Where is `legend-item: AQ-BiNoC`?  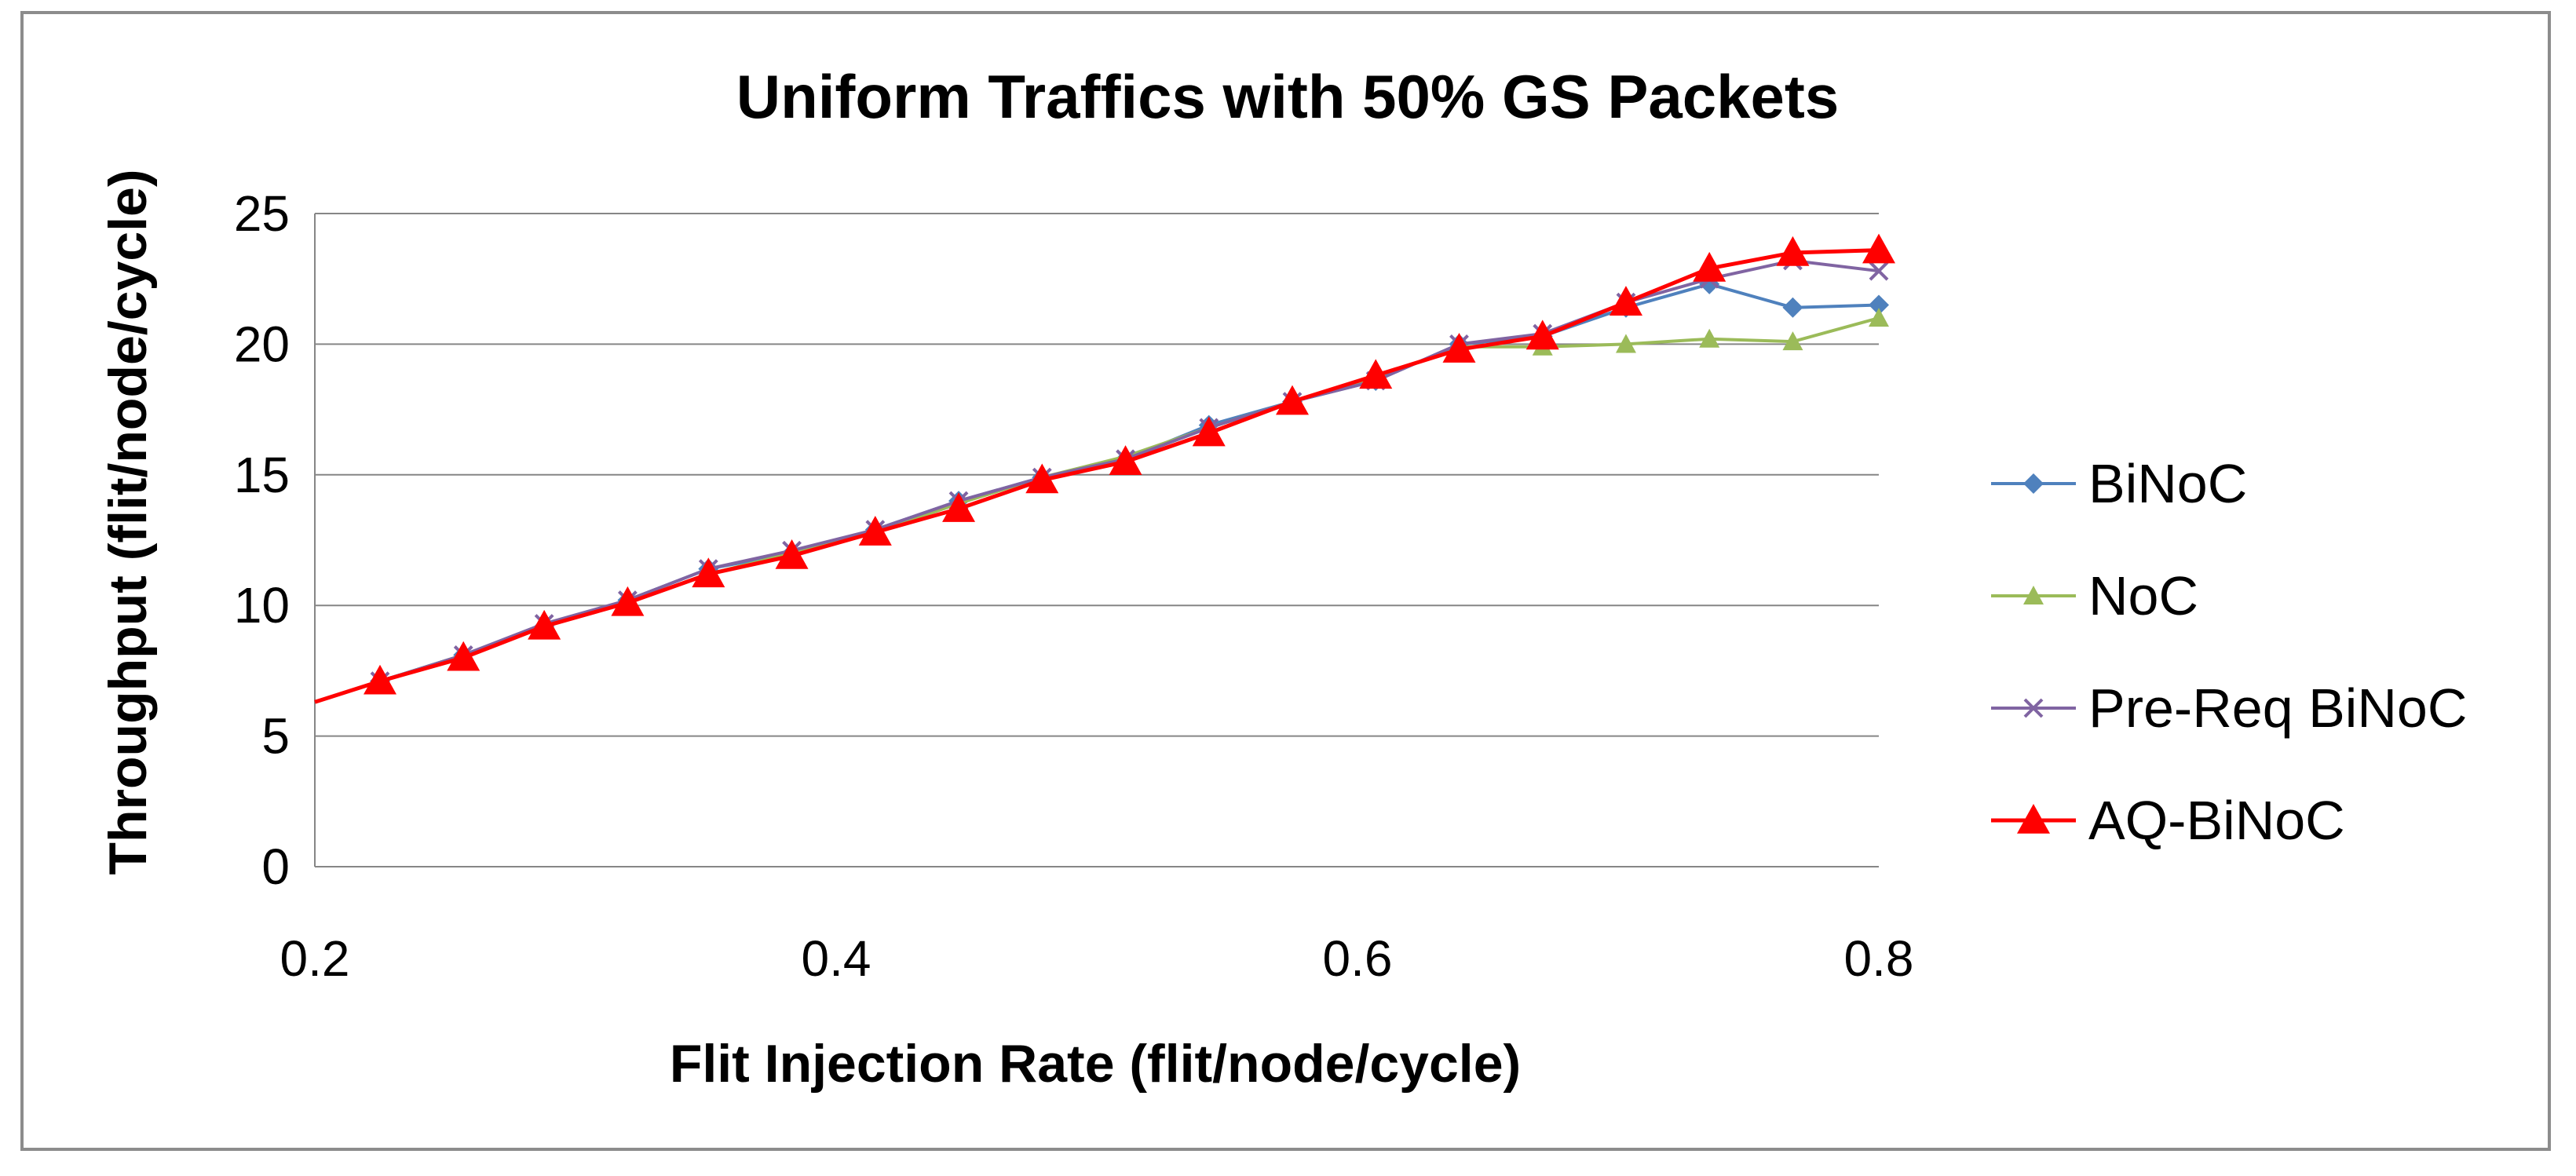
legend-item: AQ-BiNoC is located at coordinates (2168, 820).